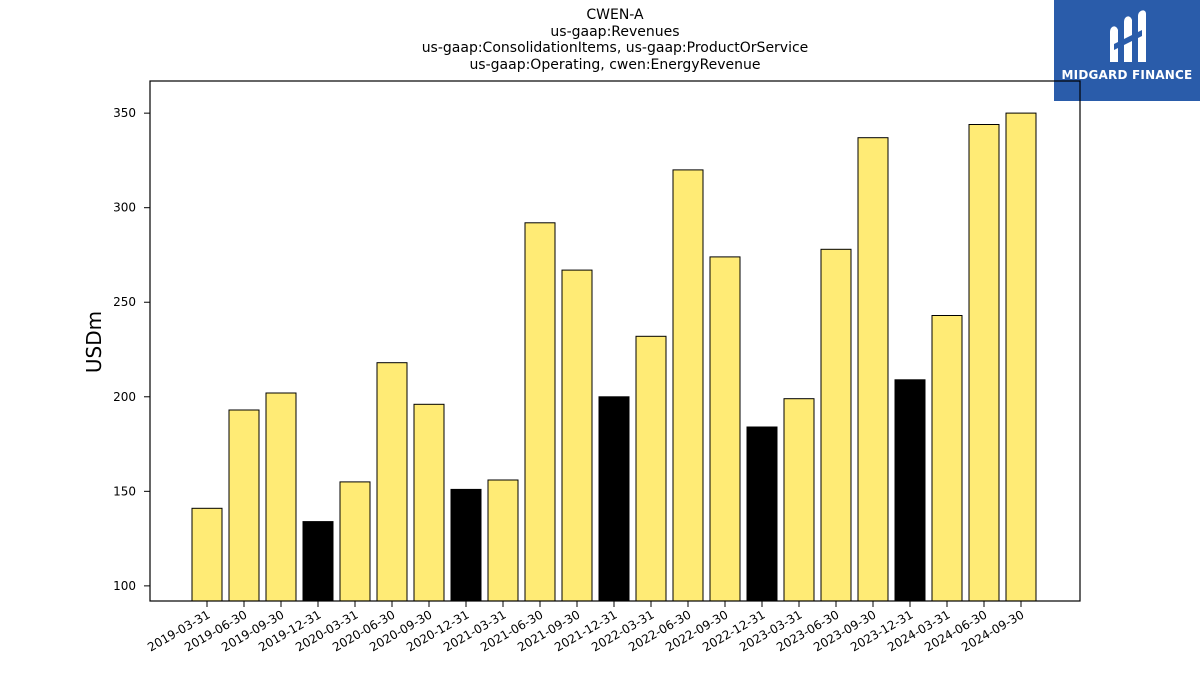 The image size is (1200, 675). What do you see at coordinates (1127, 75) in the screenshot?
I see `logo-text: MIDGARD FINANCE` at bounding box center [1127, 75].